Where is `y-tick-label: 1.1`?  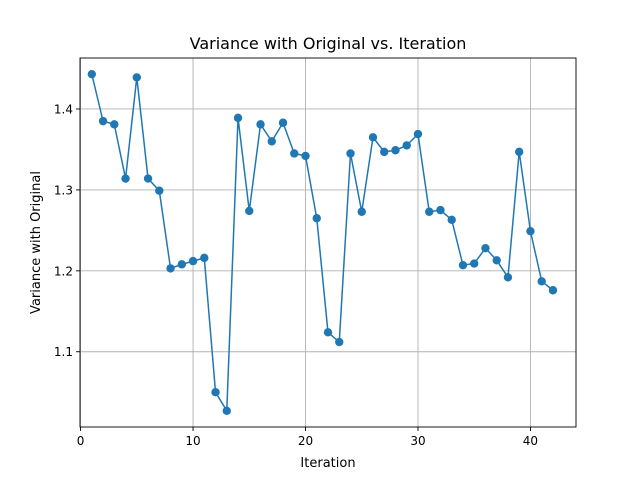 y-tick-label: 1.1 is located at coordinates (63, 352).